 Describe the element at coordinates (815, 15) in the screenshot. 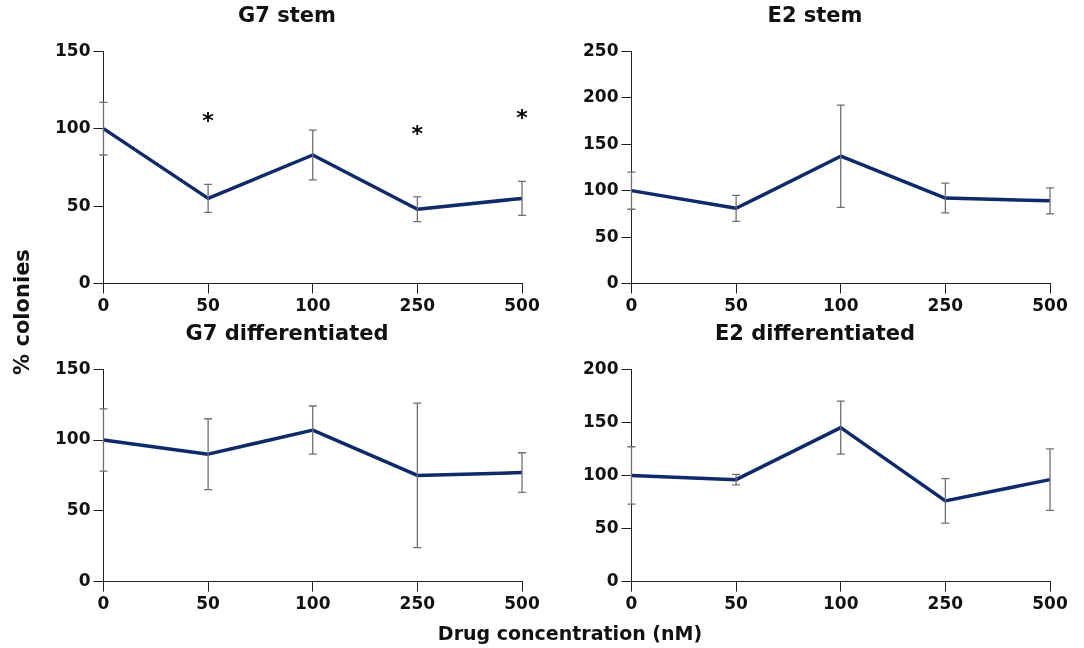

I see `chart-title: E2 stem` at that location.